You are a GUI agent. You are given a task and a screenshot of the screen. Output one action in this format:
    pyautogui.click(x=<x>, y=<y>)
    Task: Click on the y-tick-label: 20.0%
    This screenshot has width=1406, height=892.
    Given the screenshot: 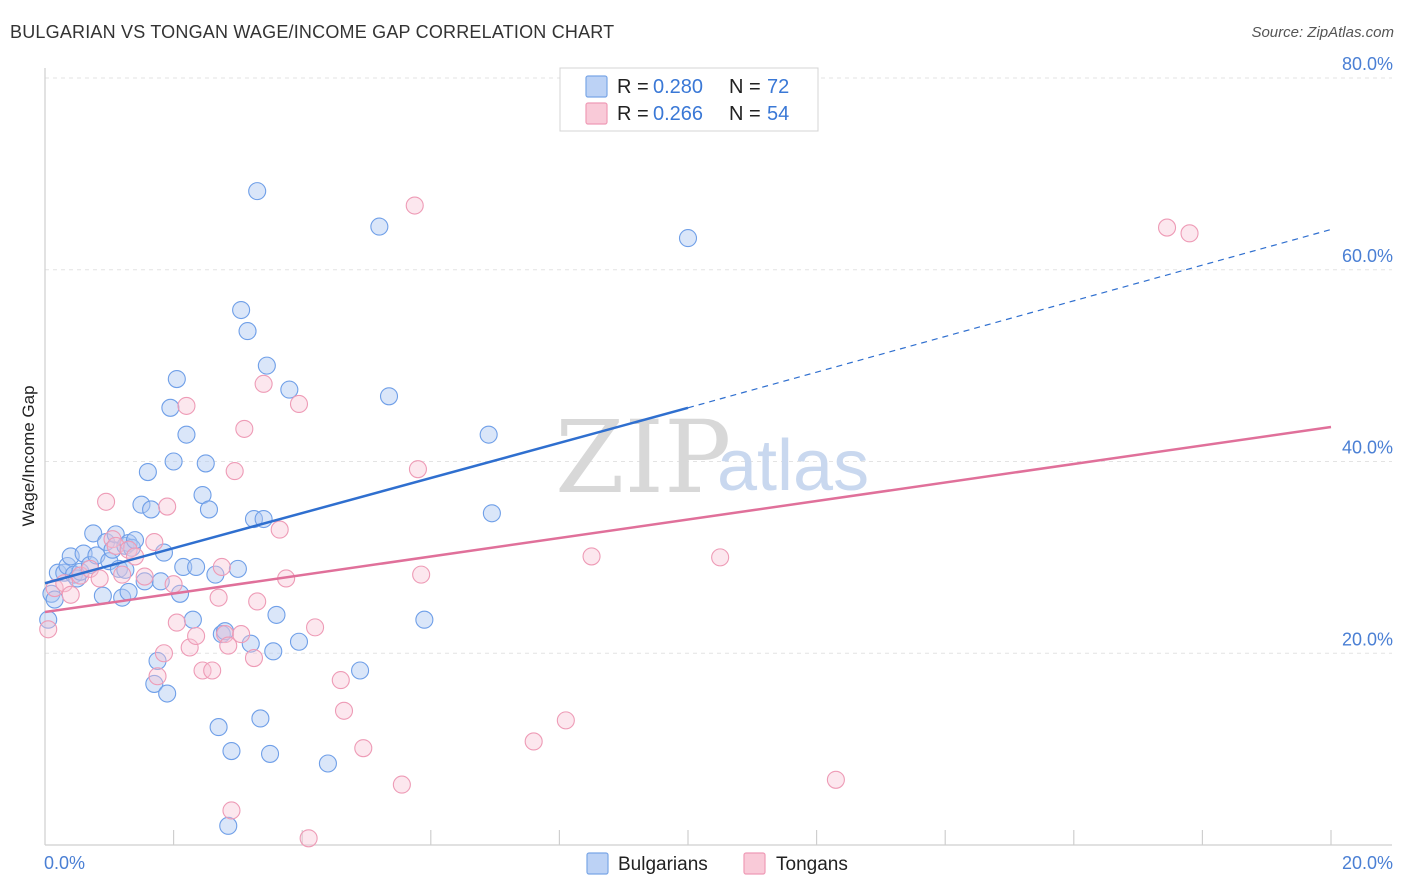 What is the action you would take?
    pyautogui.click(x=1367, y=639)
    